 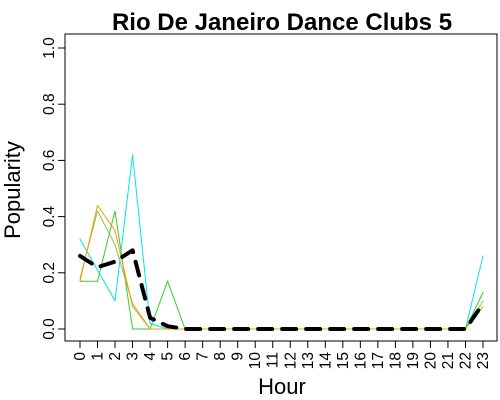 What do you see at coordinates (448, 360) in the screenshot?
I see `x-tick-label: 21` at bounding box center [448, 360].